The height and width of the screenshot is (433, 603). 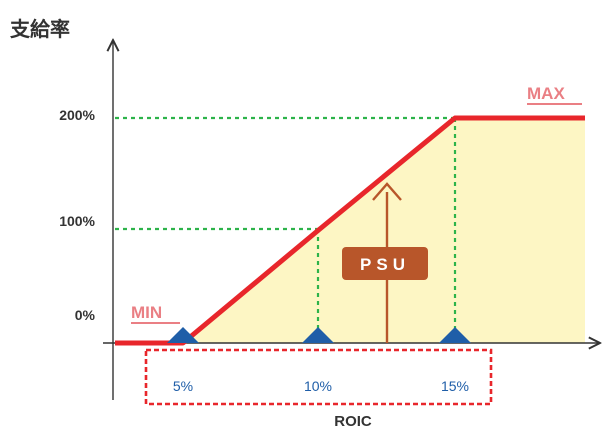 I want to click on x-axis-label: ROIC, so click(x=353, y=421).